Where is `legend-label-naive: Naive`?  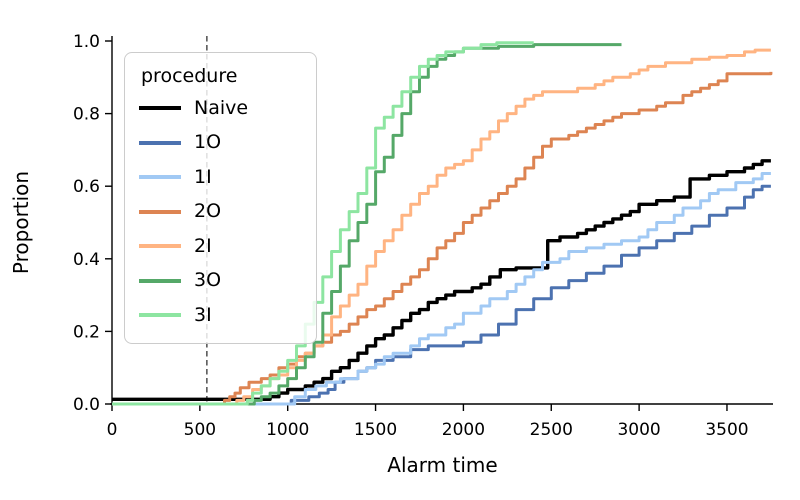
legend-label-naive: Naive is located at coordinates (221, 107).